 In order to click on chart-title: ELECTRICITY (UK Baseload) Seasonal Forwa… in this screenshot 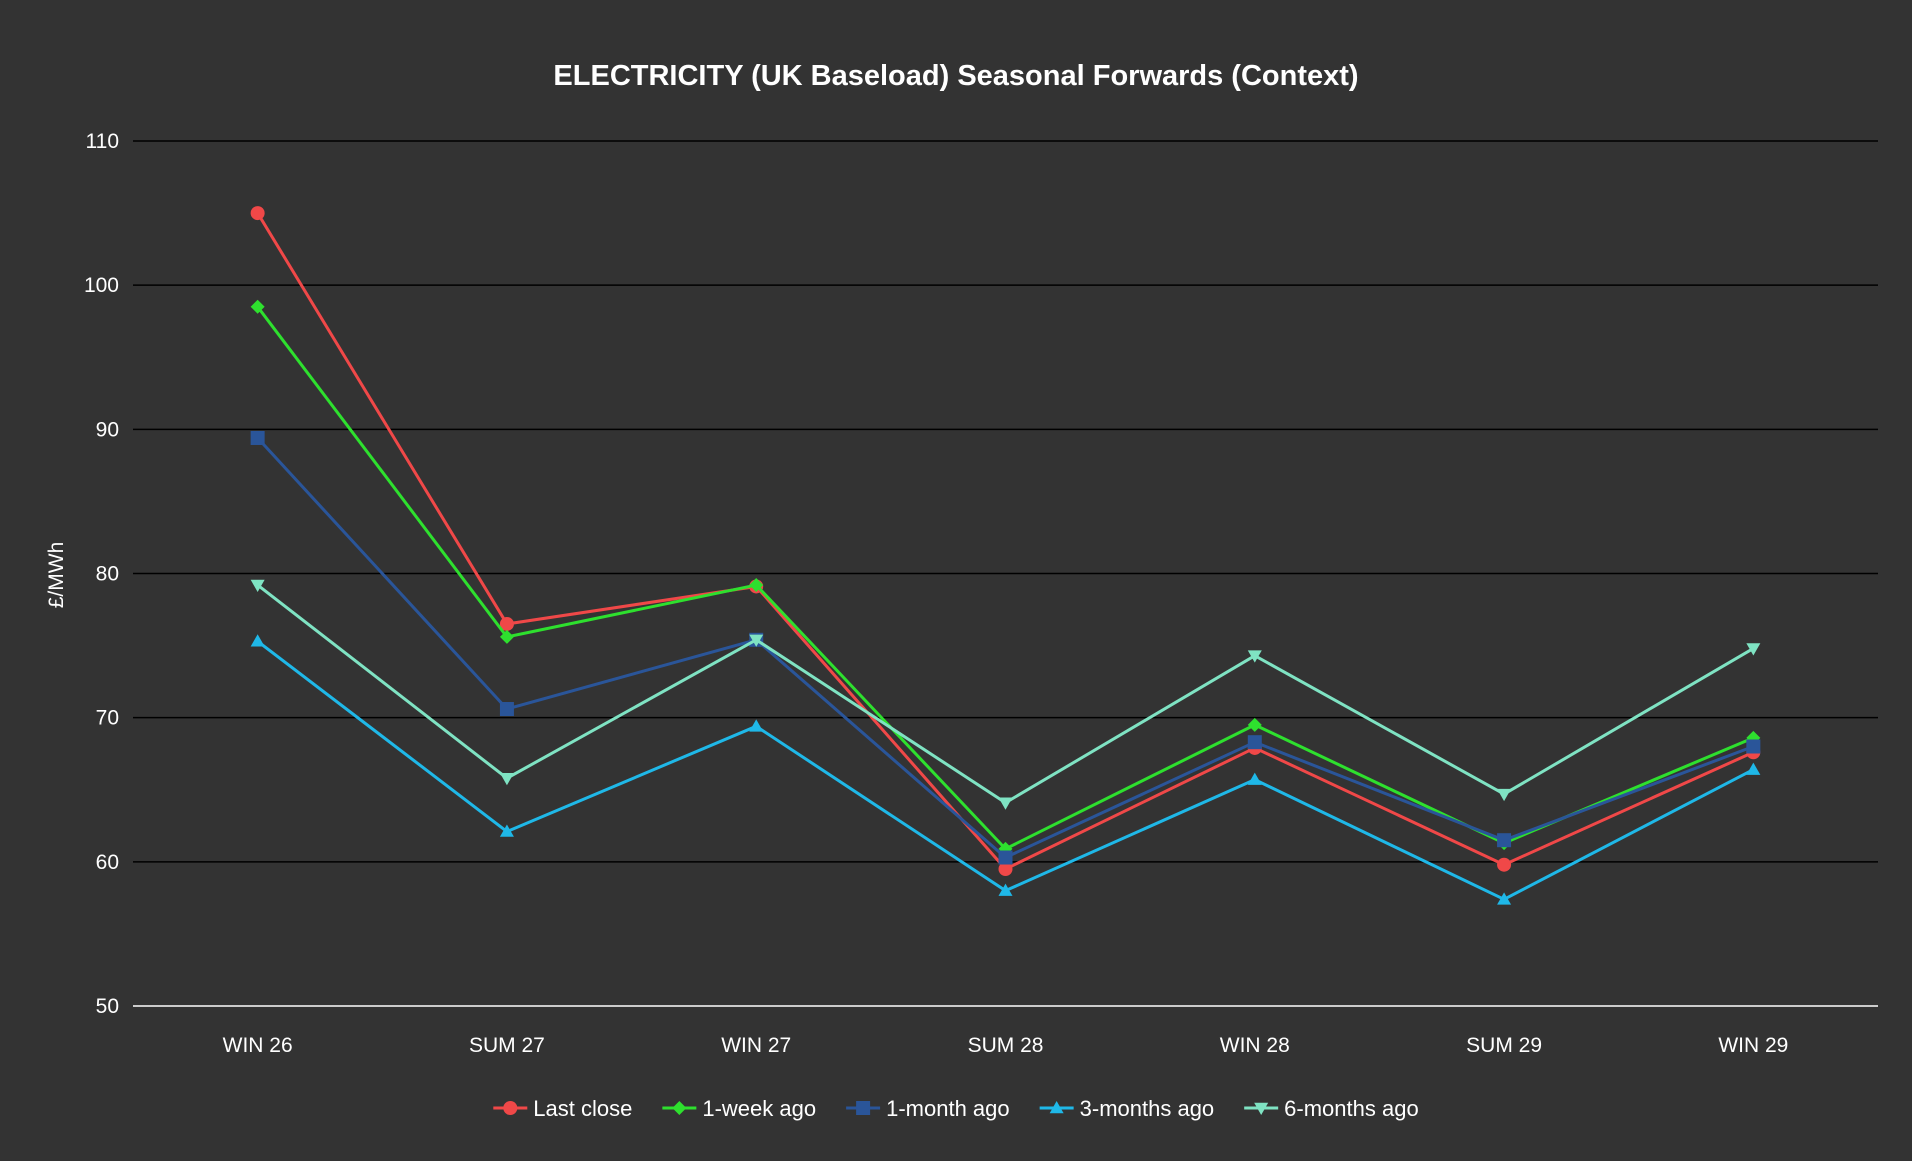, I will do `click(955, 76)`.